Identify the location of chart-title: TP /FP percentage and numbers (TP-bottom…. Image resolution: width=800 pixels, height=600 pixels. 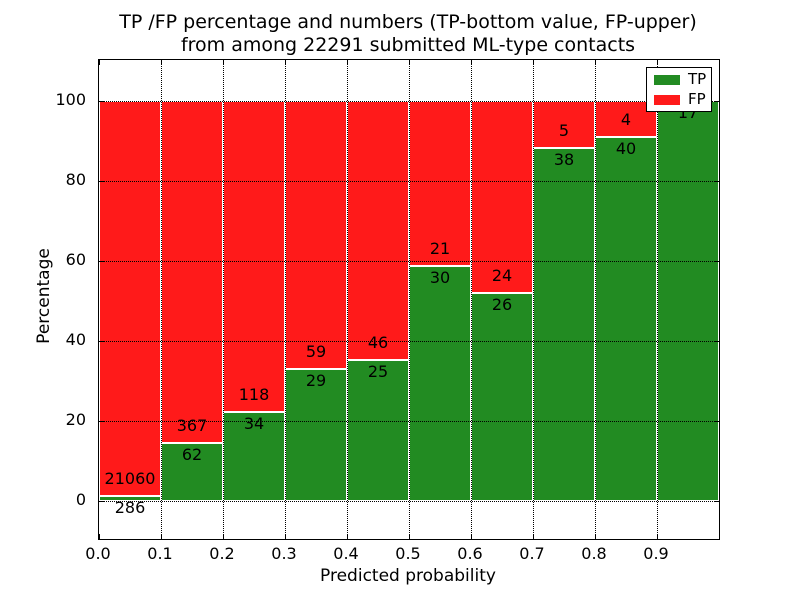
(408, 34).